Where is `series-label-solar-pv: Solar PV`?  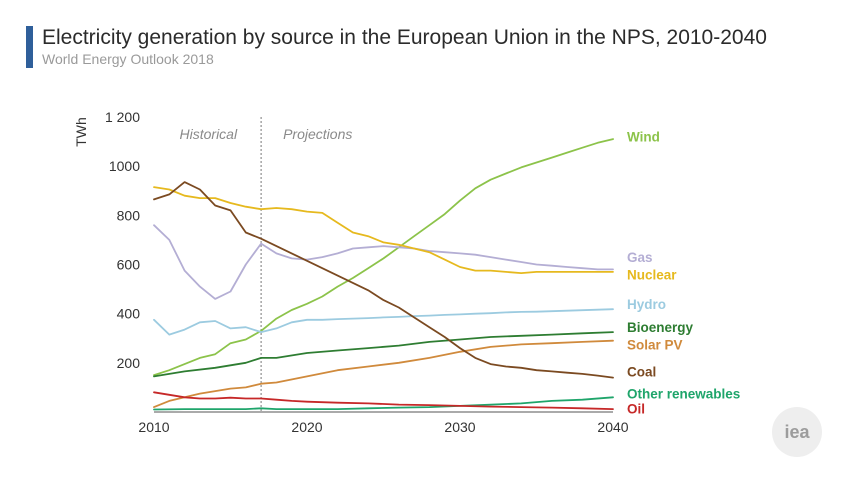 series-label-solar-pv: Solar PV is located at coordinates (655, 344).